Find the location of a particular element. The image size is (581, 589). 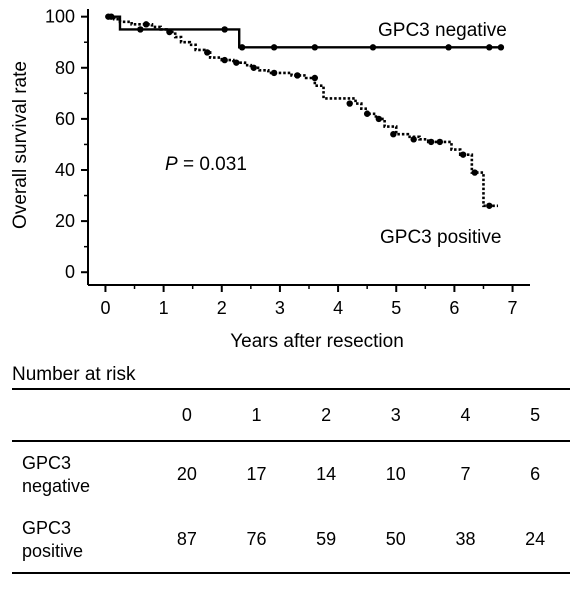

risk-count: 17 is located at coordinates (256, 474).